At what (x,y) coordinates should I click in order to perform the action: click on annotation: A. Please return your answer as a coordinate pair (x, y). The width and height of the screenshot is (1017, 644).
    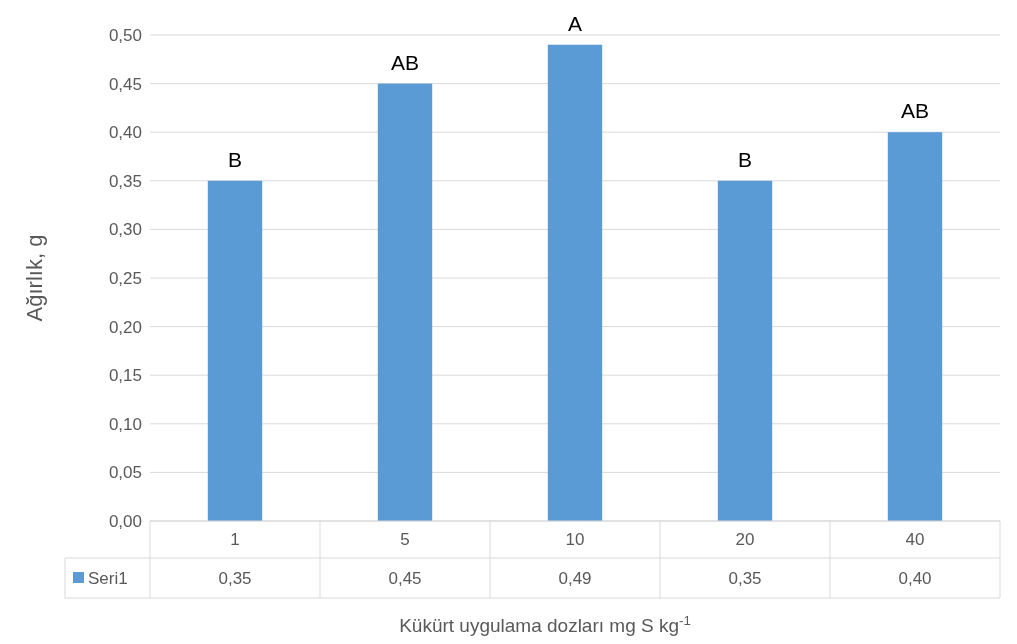
    Looking at the image, I should click on (575, 23).